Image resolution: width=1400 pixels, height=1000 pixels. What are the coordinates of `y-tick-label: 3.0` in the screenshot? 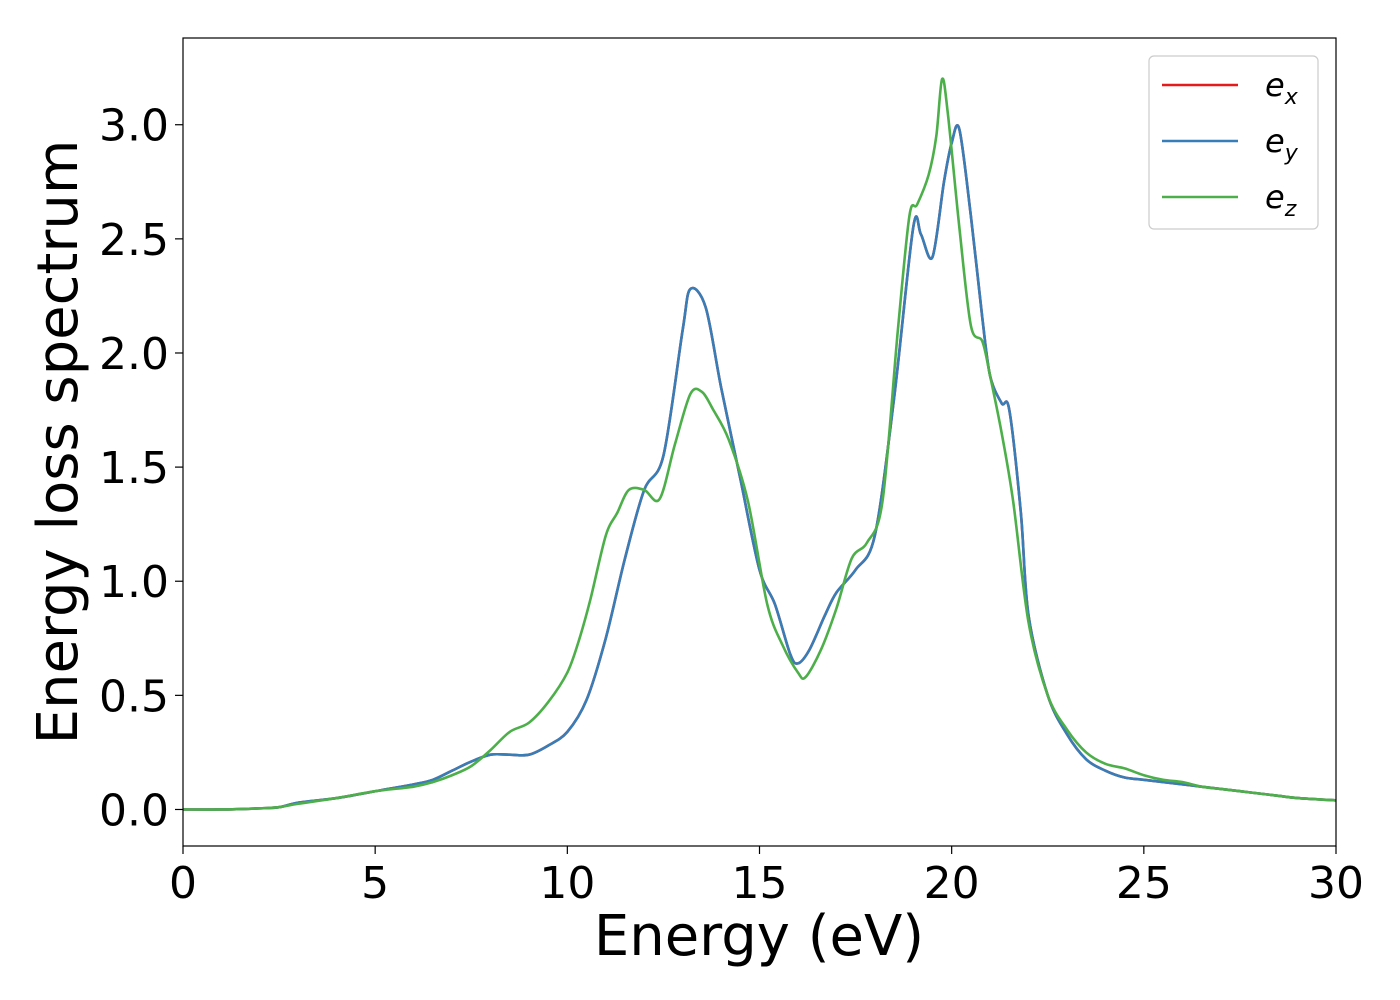 It's located at (134, 126).